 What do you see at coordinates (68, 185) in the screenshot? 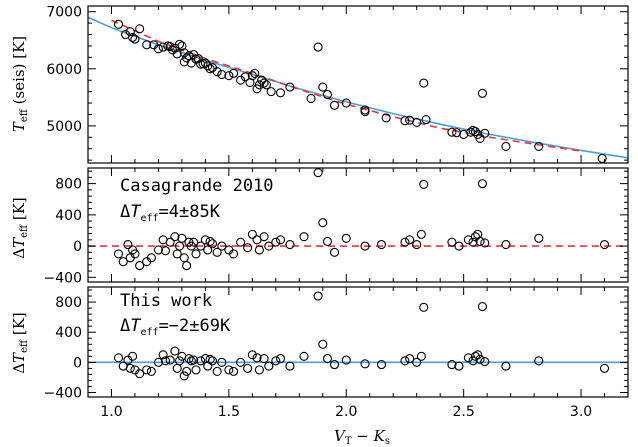
I see `y-tick-label: 800` at bounding box center [68, 185].